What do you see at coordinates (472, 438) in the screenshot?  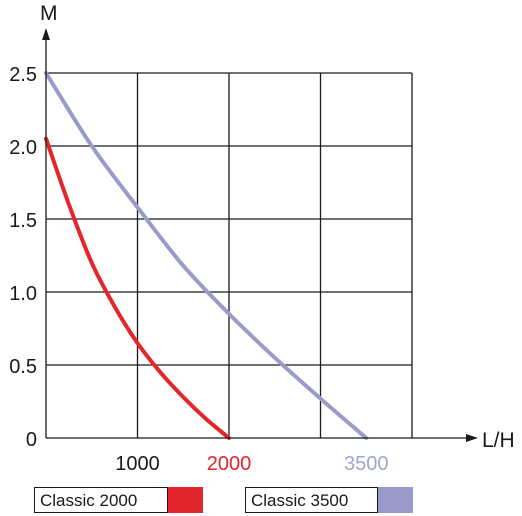 I see `x-axis-arrow-icon` at bounding box center [472, 438].